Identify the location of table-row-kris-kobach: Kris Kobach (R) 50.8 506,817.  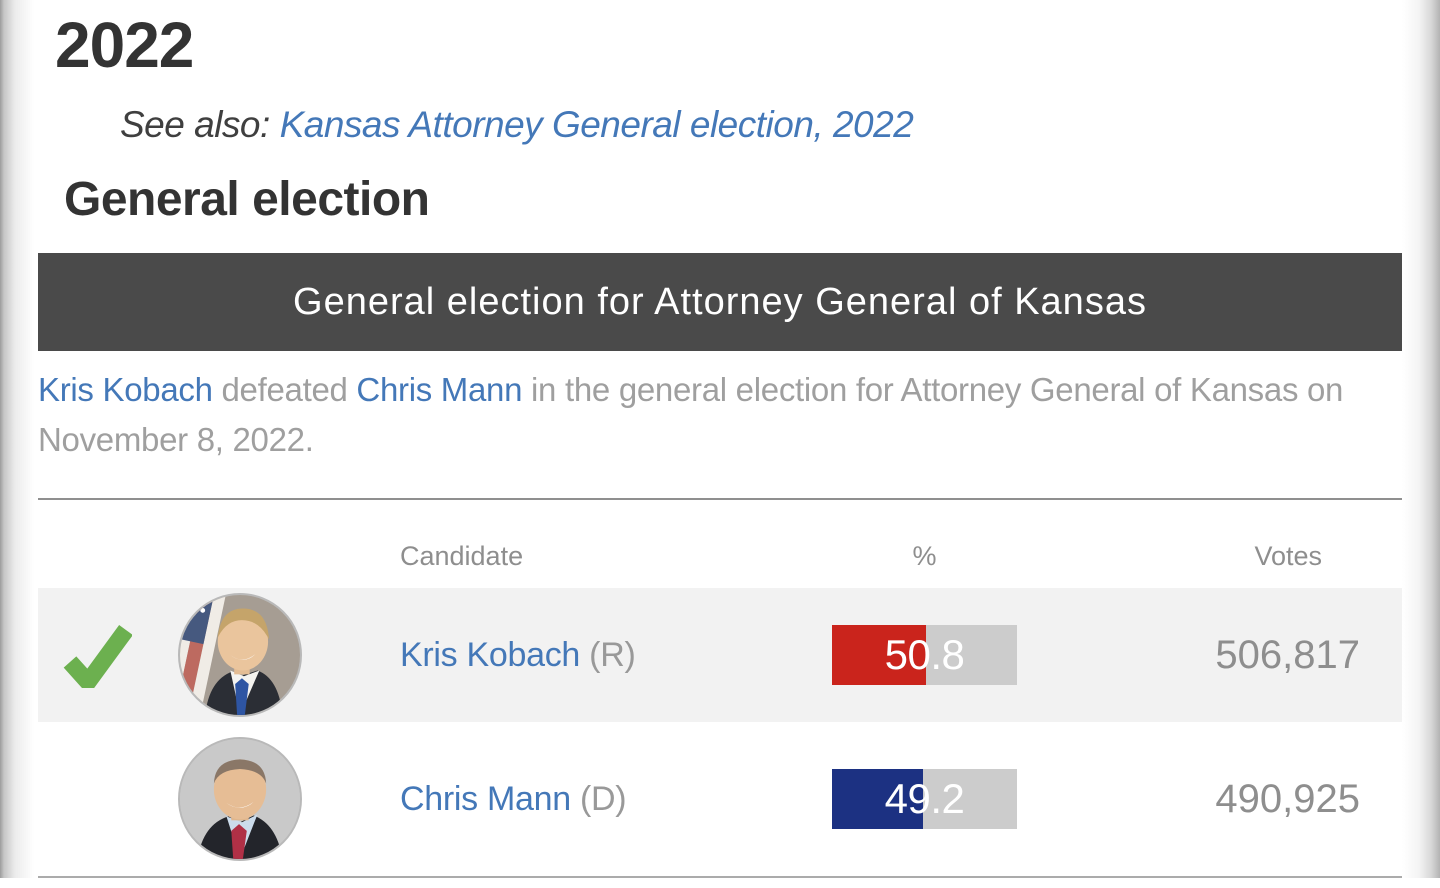
(720, 655).